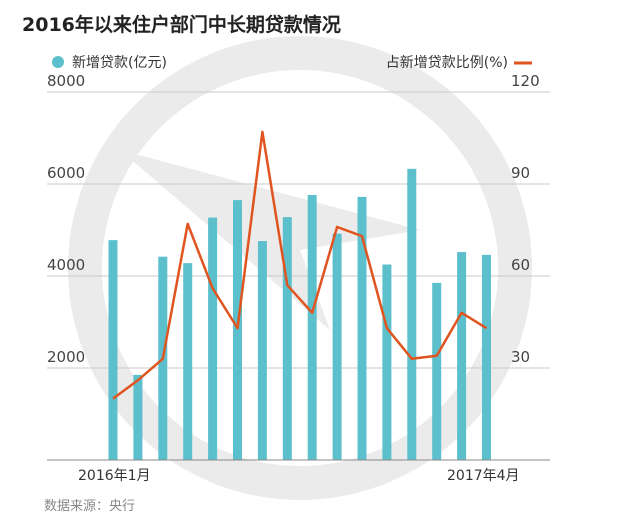  What do you see at coordinates (525, 219) in the screenshot?
I see `y-axis-right: 30 60 90 120` at bounding box center [525, 219].